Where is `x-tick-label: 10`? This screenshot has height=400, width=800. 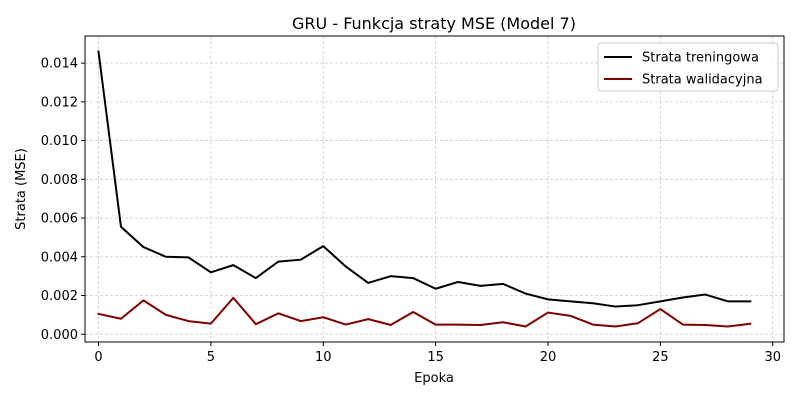
x-tick-label: 10 is located at coordinates (323, 357).